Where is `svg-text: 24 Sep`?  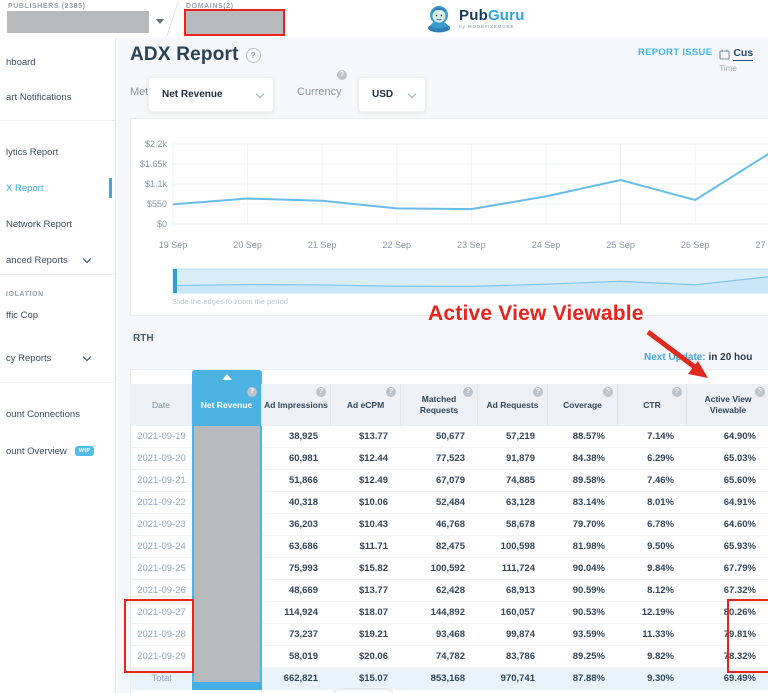
svg-text: 24 Sep is located at coordinates (546, 245).